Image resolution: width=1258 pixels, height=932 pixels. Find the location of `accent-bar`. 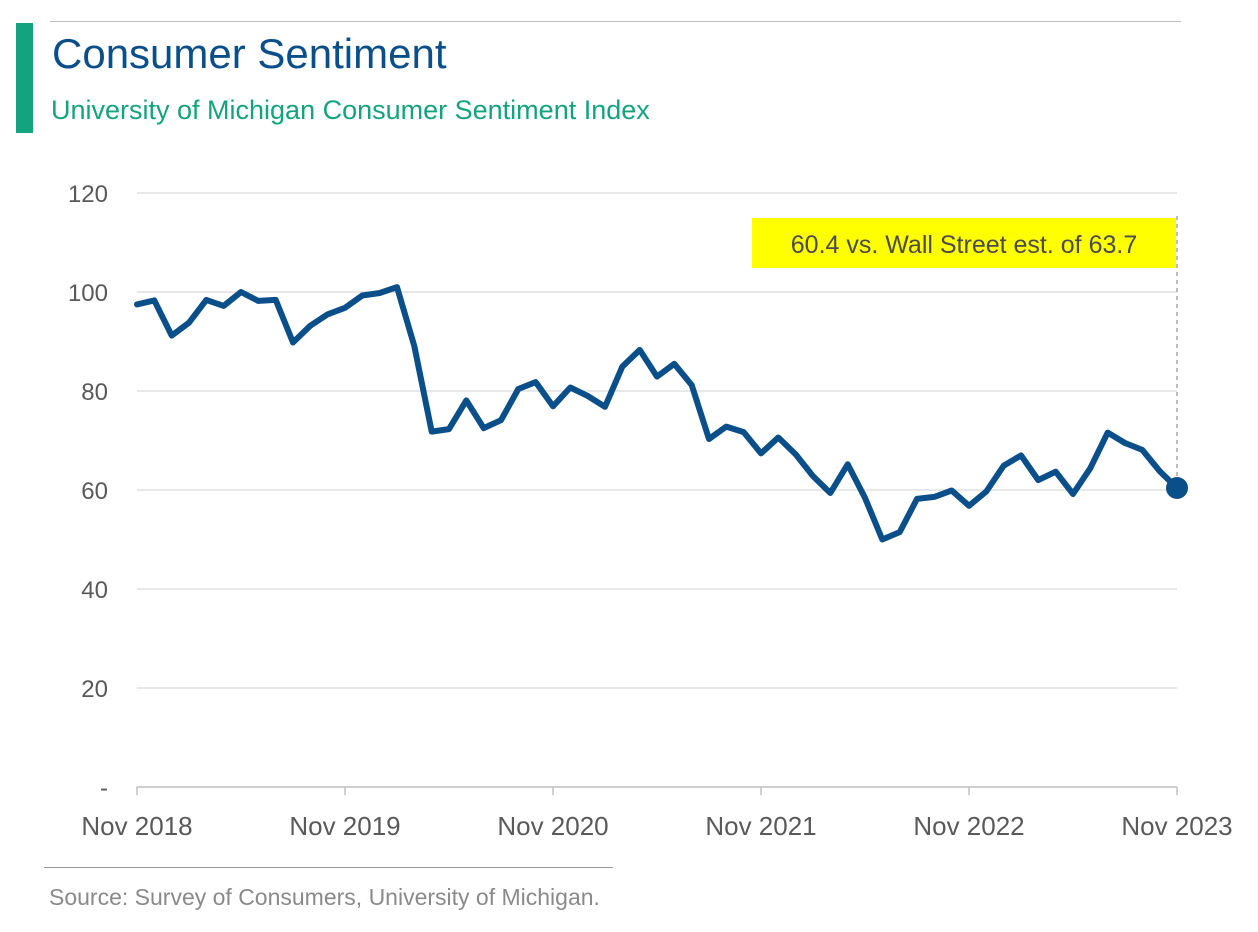

accent-bar is located at coordinates (24, 78).